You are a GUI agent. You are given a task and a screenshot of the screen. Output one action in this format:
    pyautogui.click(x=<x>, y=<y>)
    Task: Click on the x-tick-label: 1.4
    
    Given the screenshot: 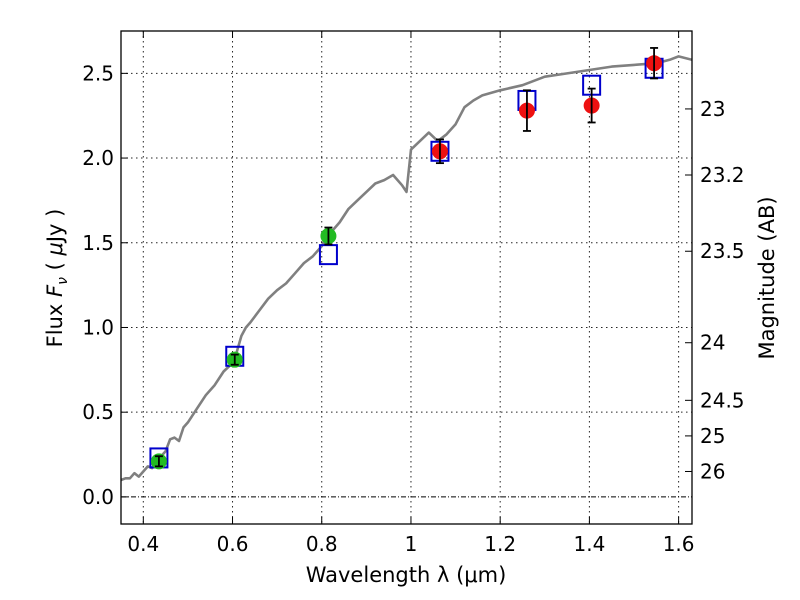 What is the action you would take?
    pyautogui.click(x=589, y=544)
    